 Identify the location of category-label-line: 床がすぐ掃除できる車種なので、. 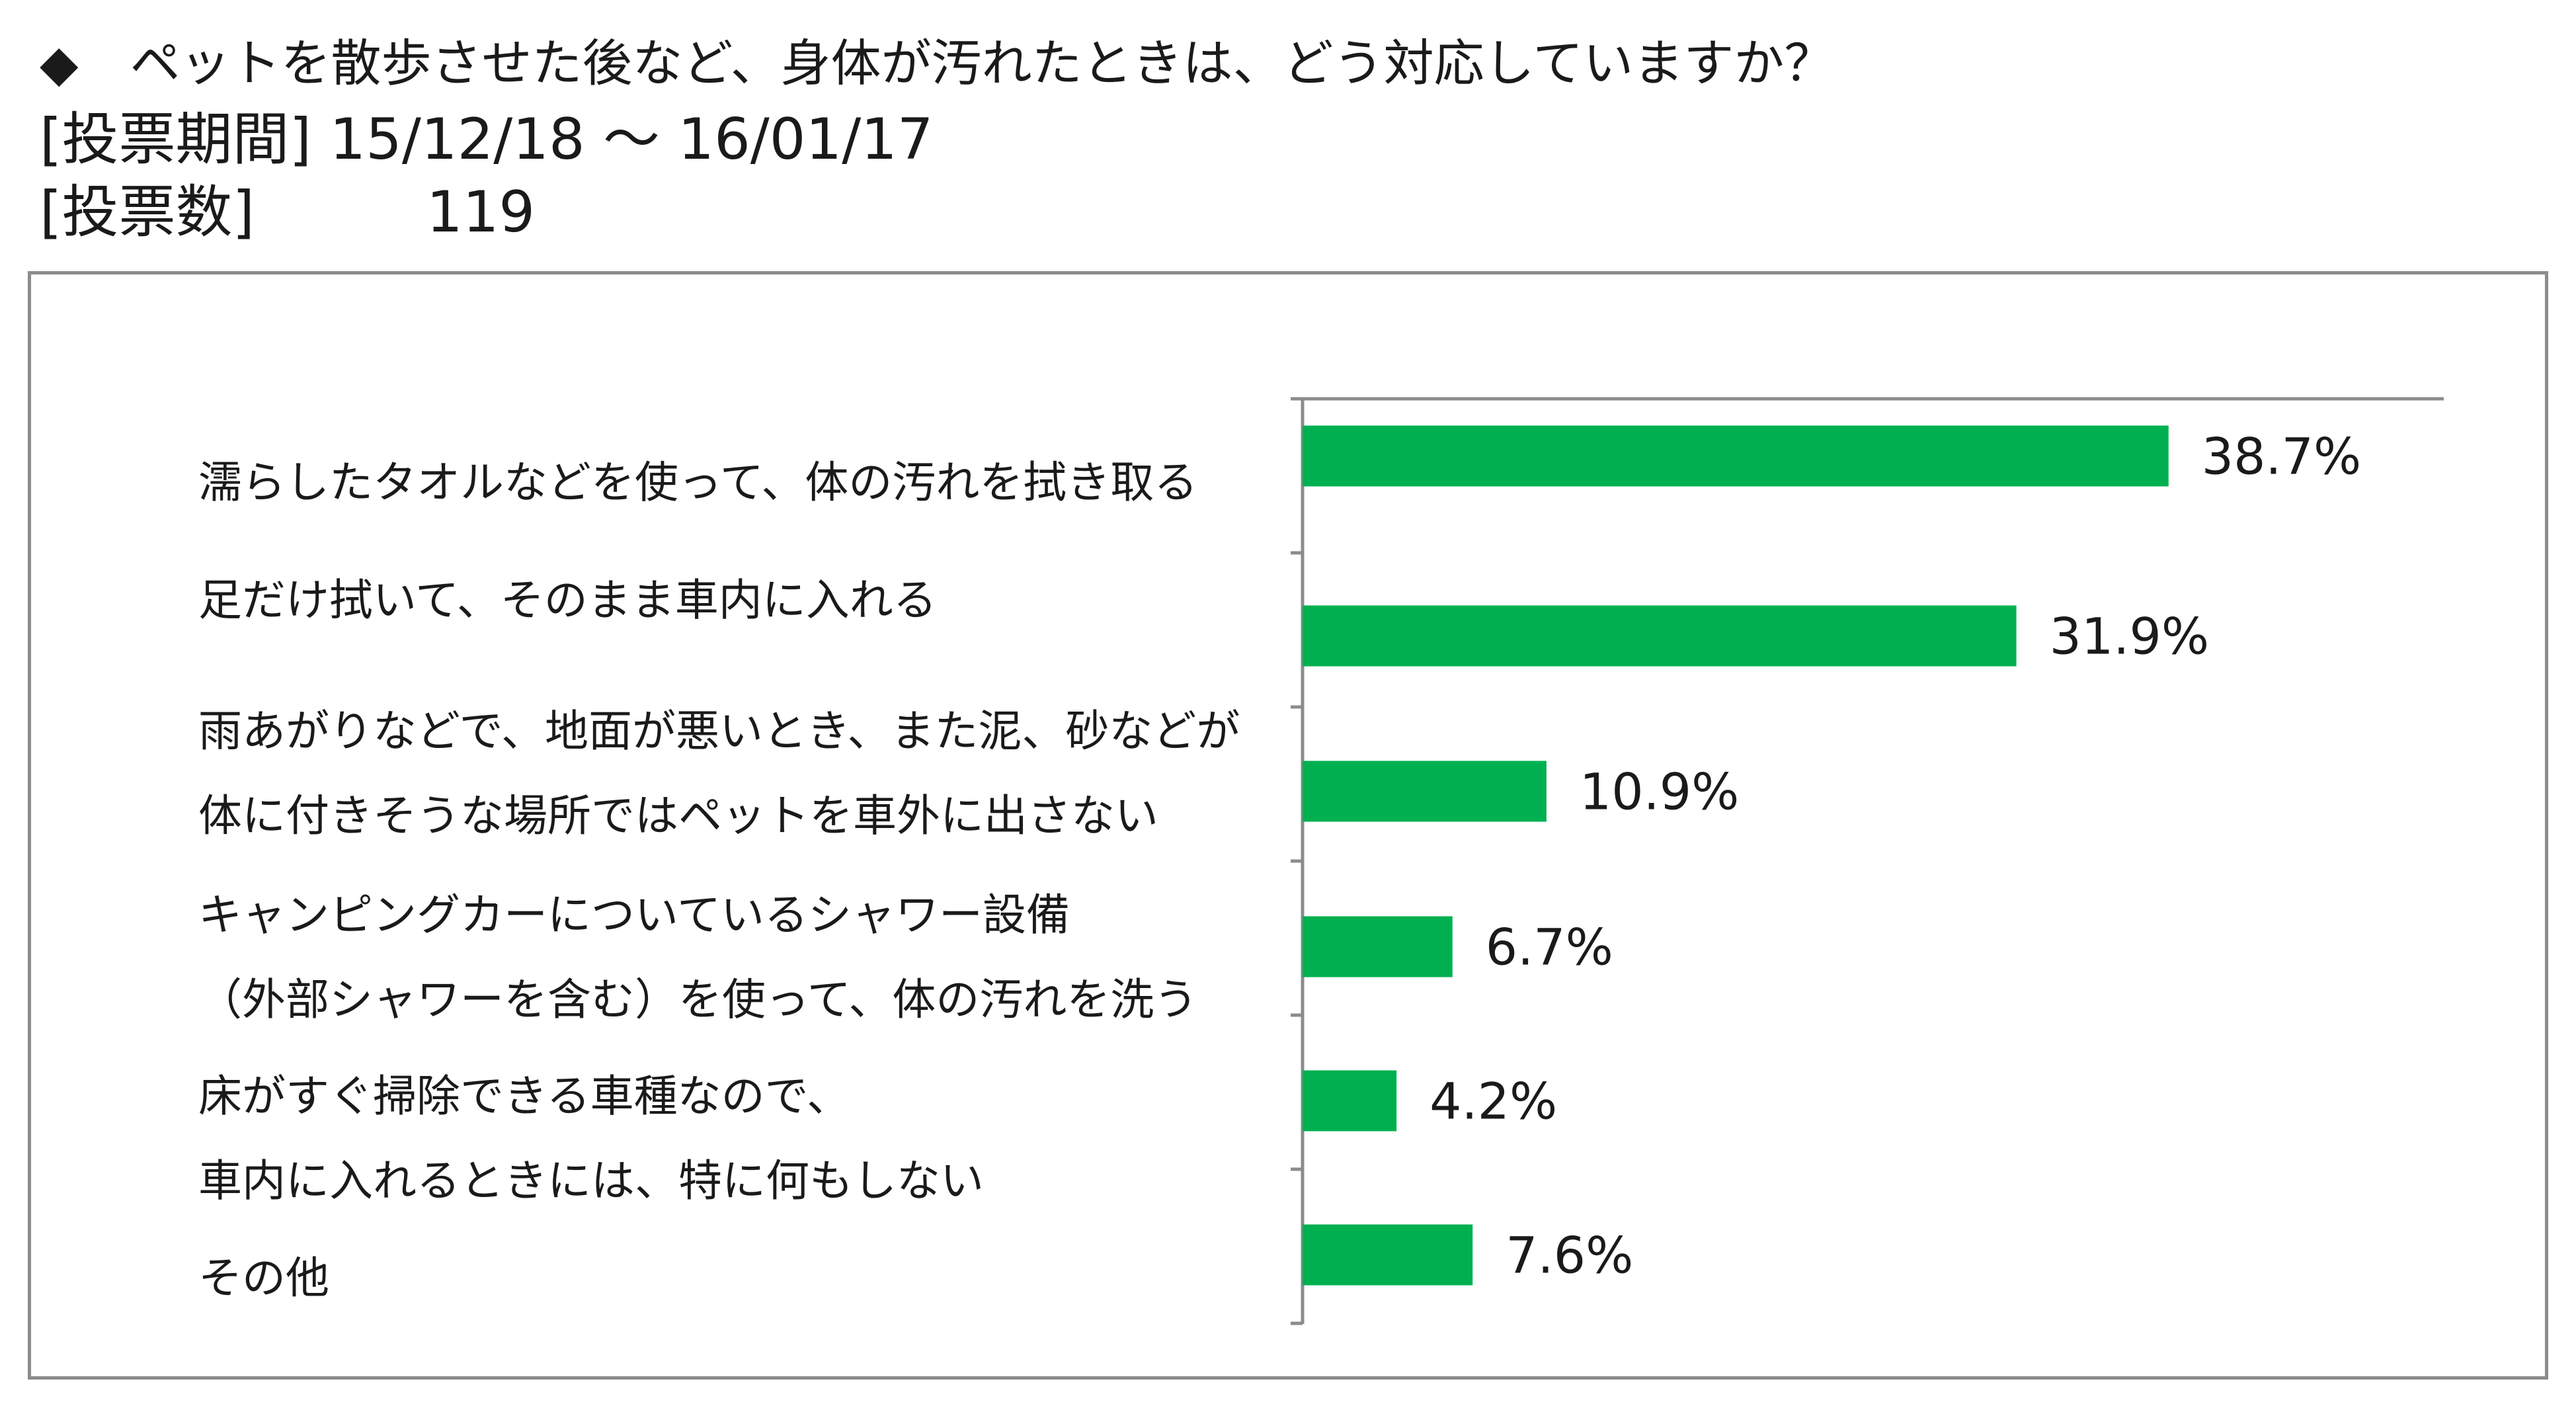
(524, 1096).